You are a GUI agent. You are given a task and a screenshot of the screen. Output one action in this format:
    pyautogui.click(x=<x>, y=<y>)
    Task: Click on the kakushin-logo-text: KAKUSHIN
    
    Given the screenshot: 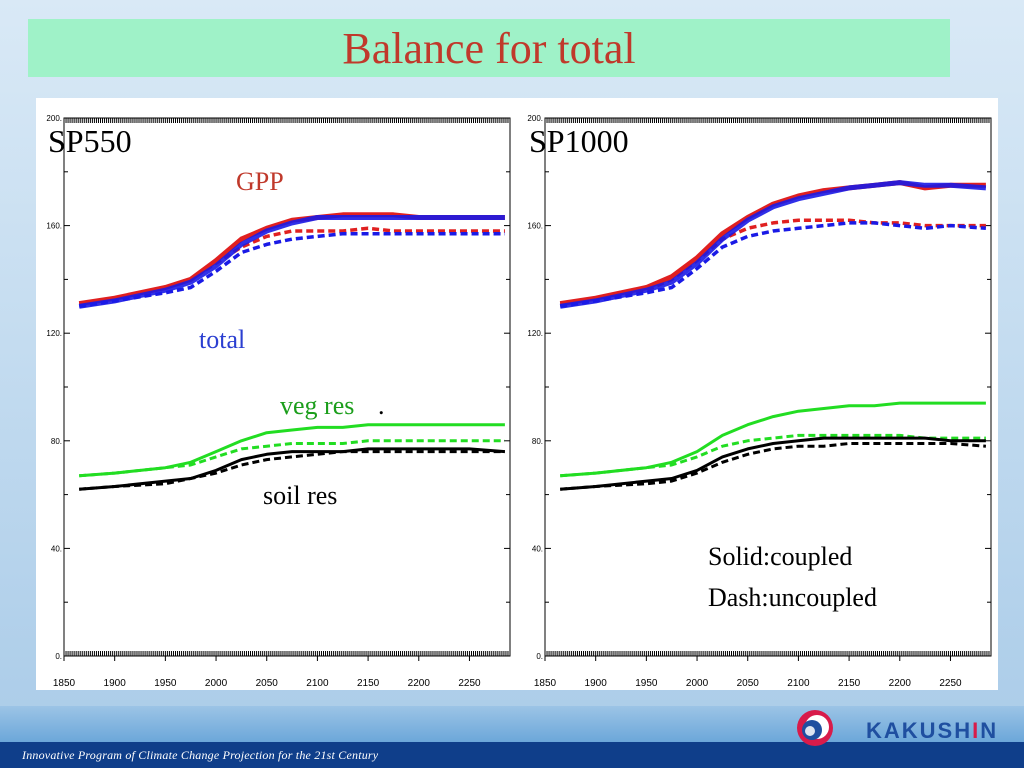 What is the action you would take?
    pyautogui.click(x=932, y=731)
    